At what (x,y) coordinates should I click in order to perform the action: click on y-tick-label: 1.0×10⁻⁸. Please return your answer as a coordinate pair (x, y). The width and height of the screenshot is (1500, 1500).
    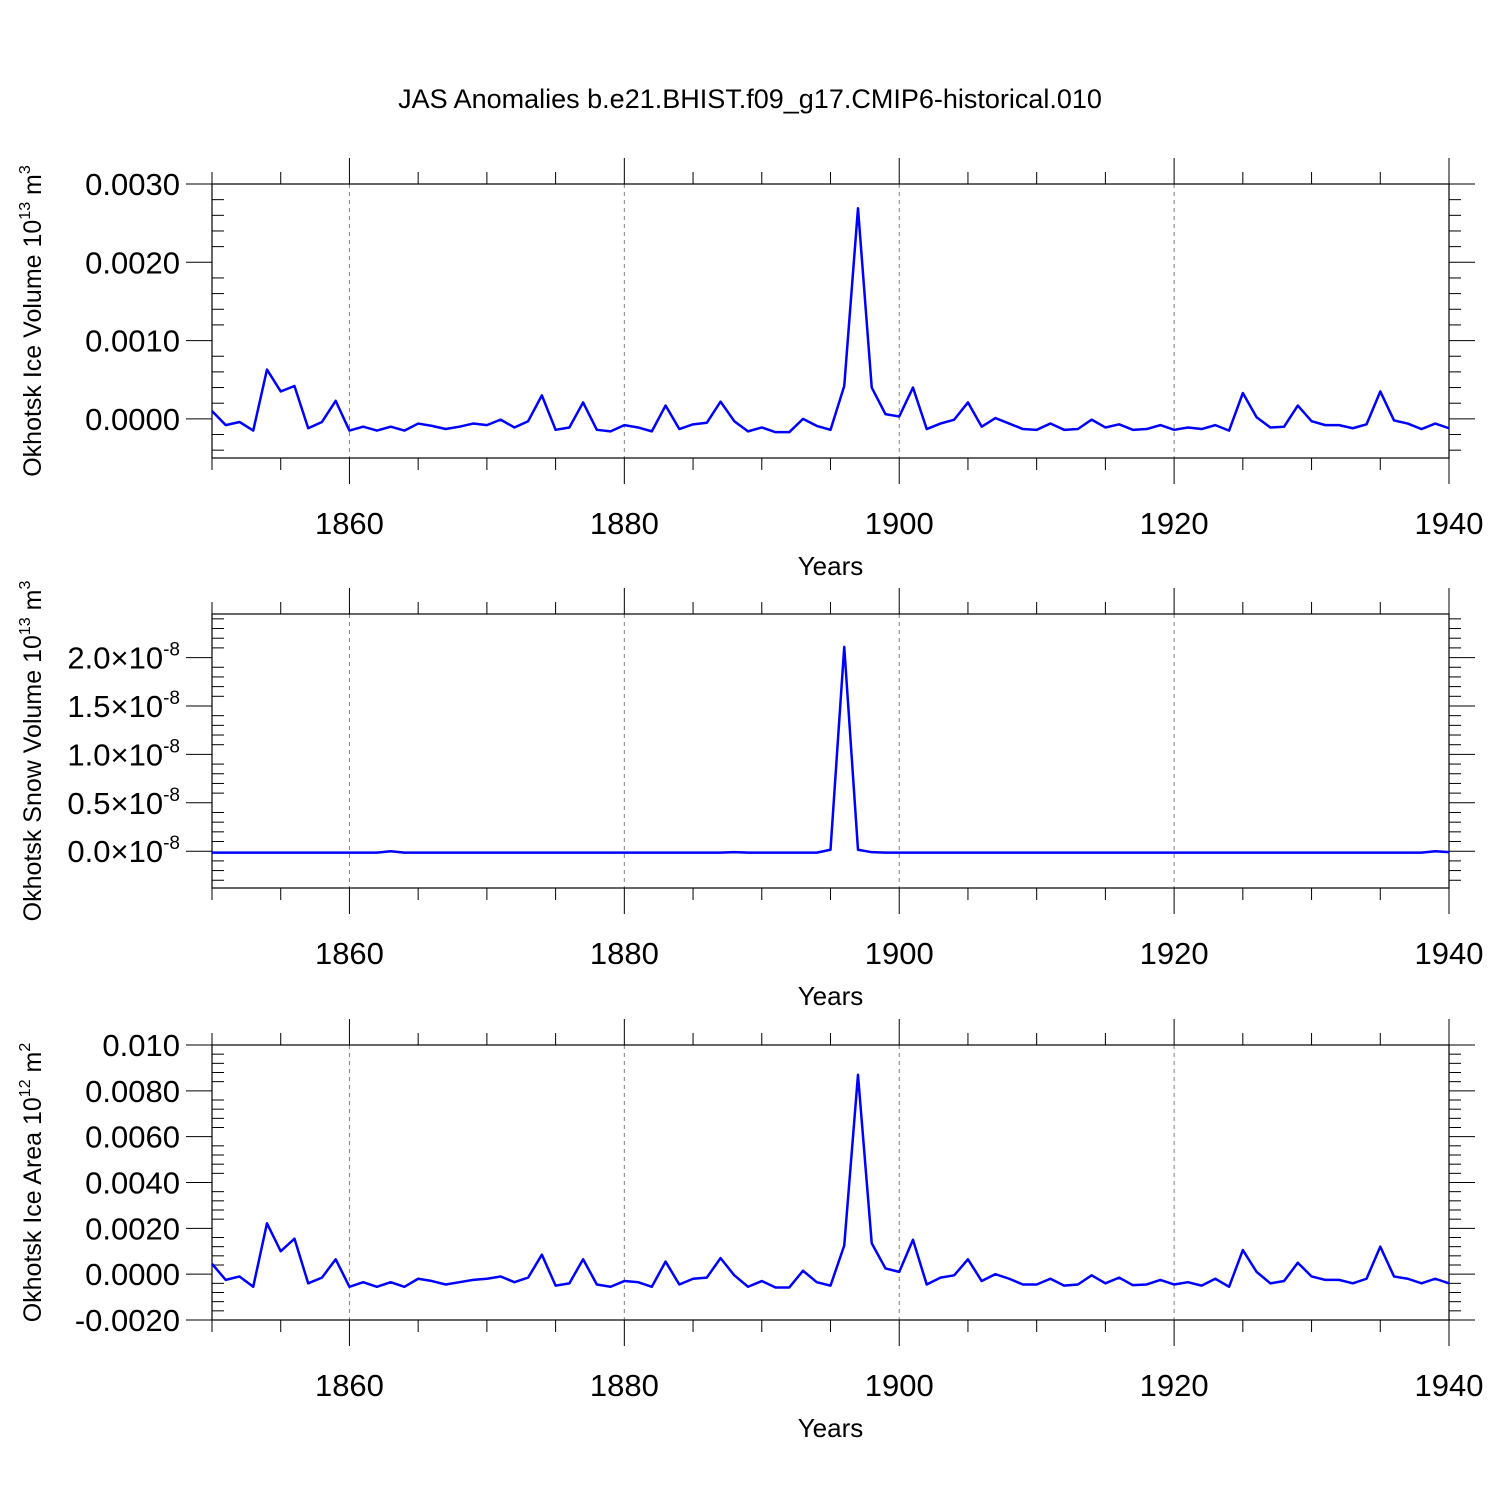
    Looking at the image, I should click on (123, 754).